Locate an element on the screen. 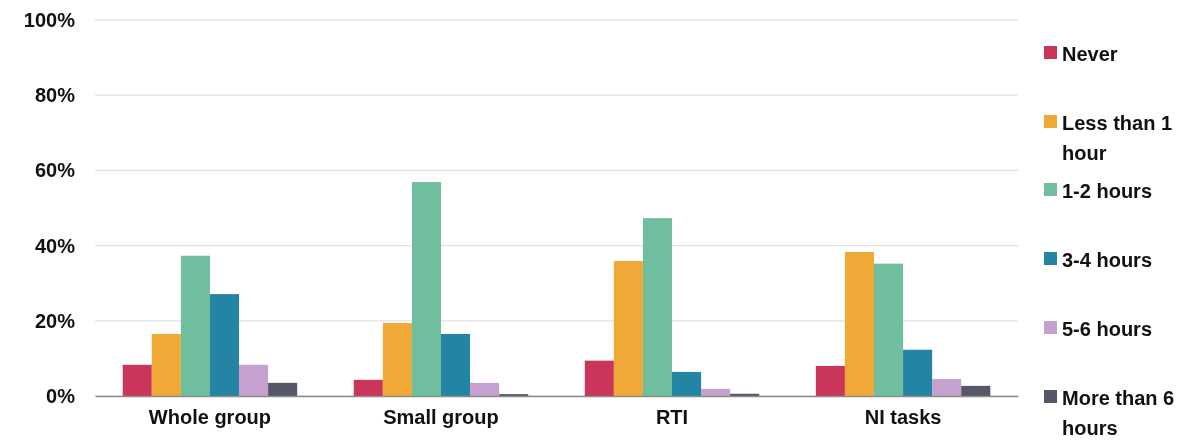  y-tick-label: 100% is located at coordinates (49, 19).